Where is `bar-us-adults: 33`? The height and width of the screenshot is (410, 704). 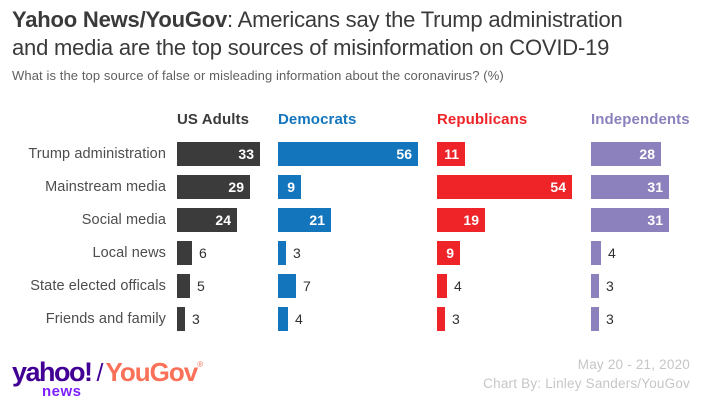 bar-us-adults: 33 is located at coordinates (218, 154).